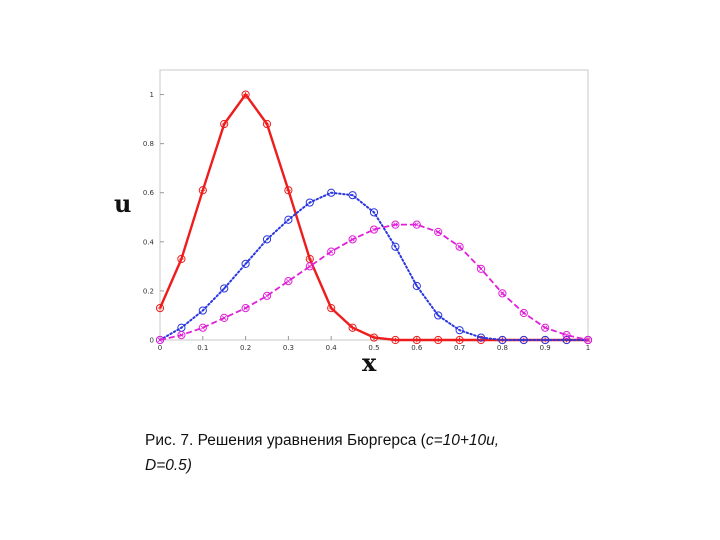  Describe the element at coordinates (288, 348) in the screenshot. I see `x-tick-label: 0.3` at that location.